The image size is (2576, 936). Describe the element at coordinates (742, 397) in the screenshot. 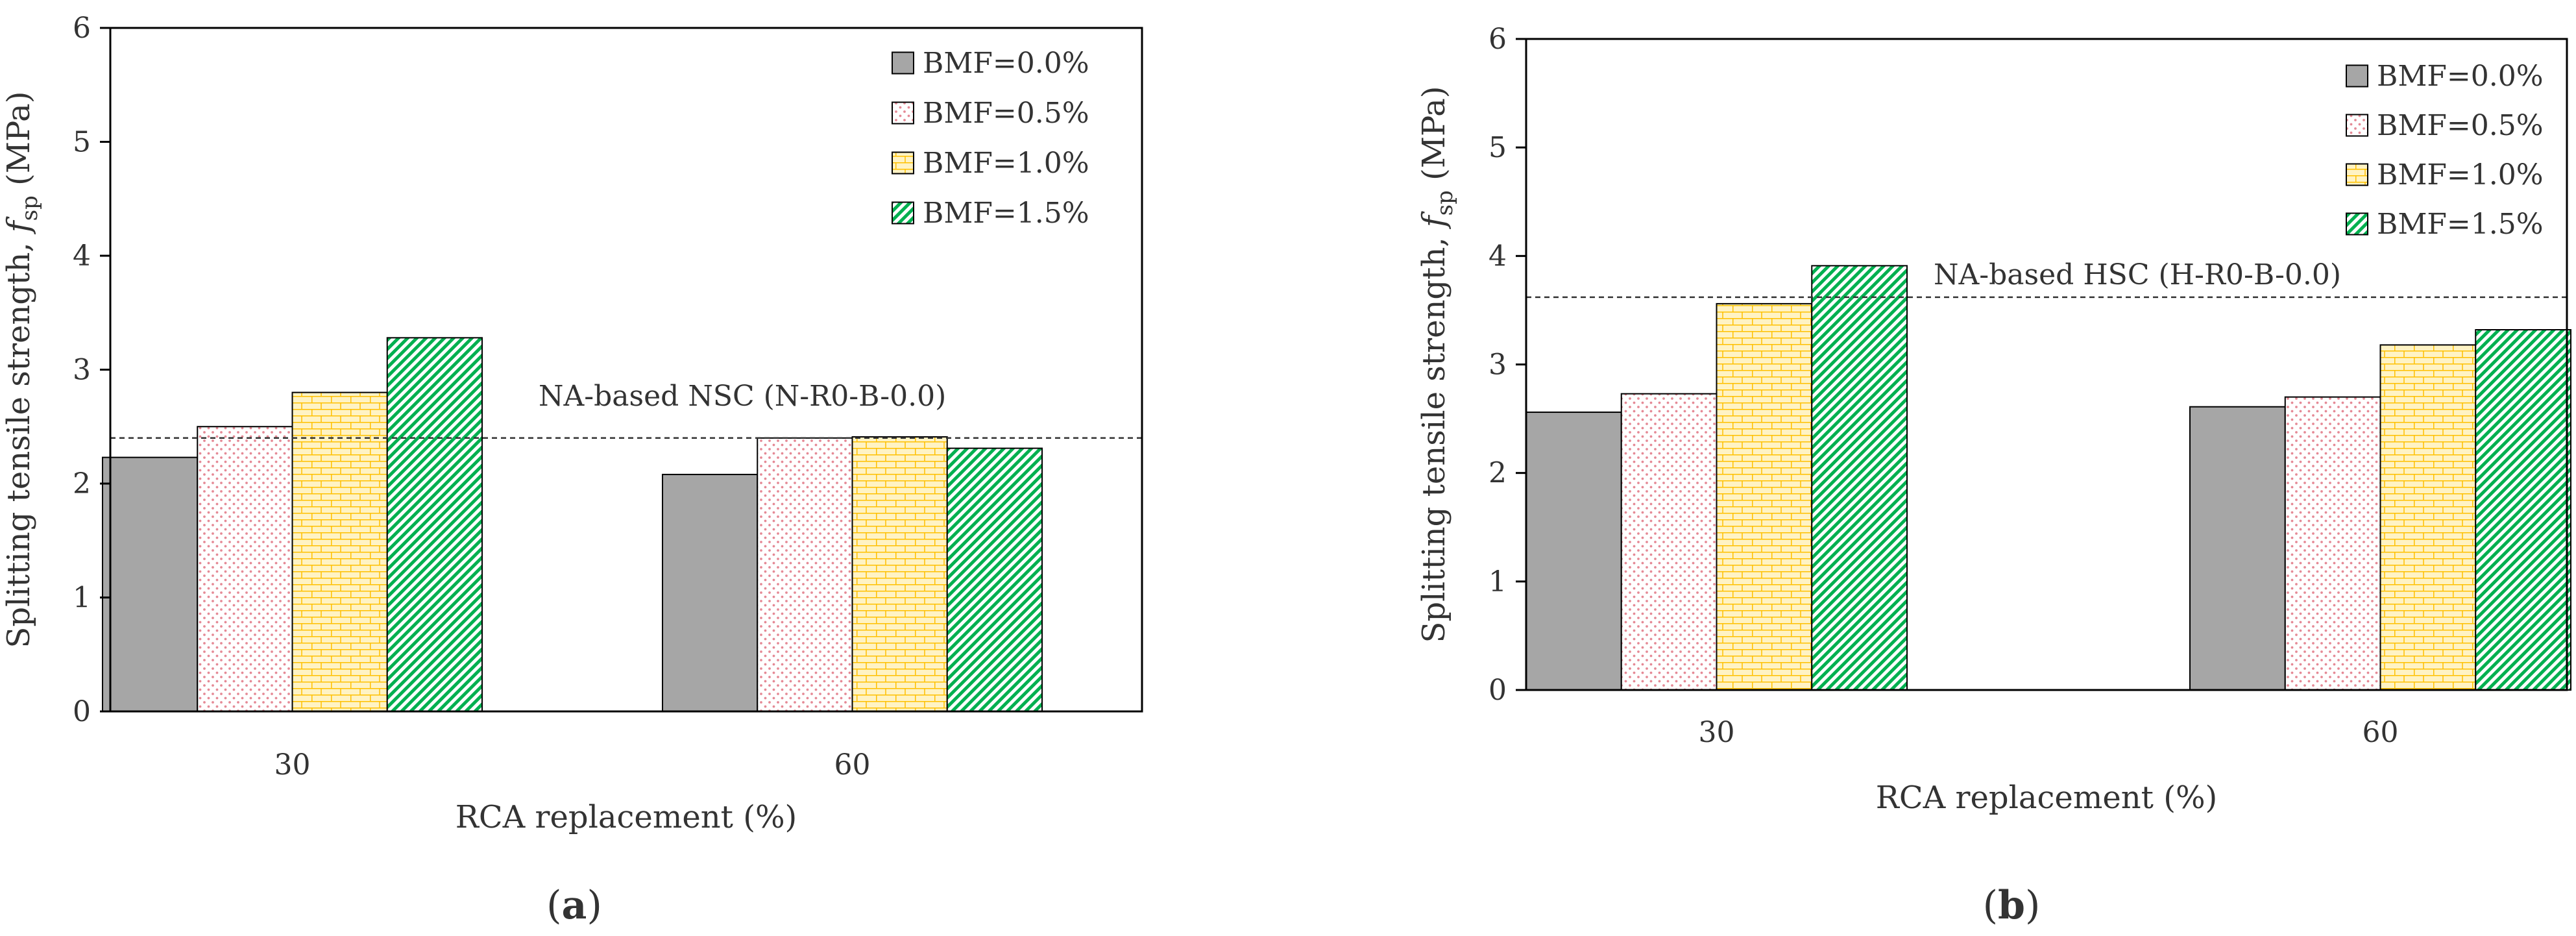

I see `reference-line-label: NA-based NSC (N-R0-B-0.0)` at that location.